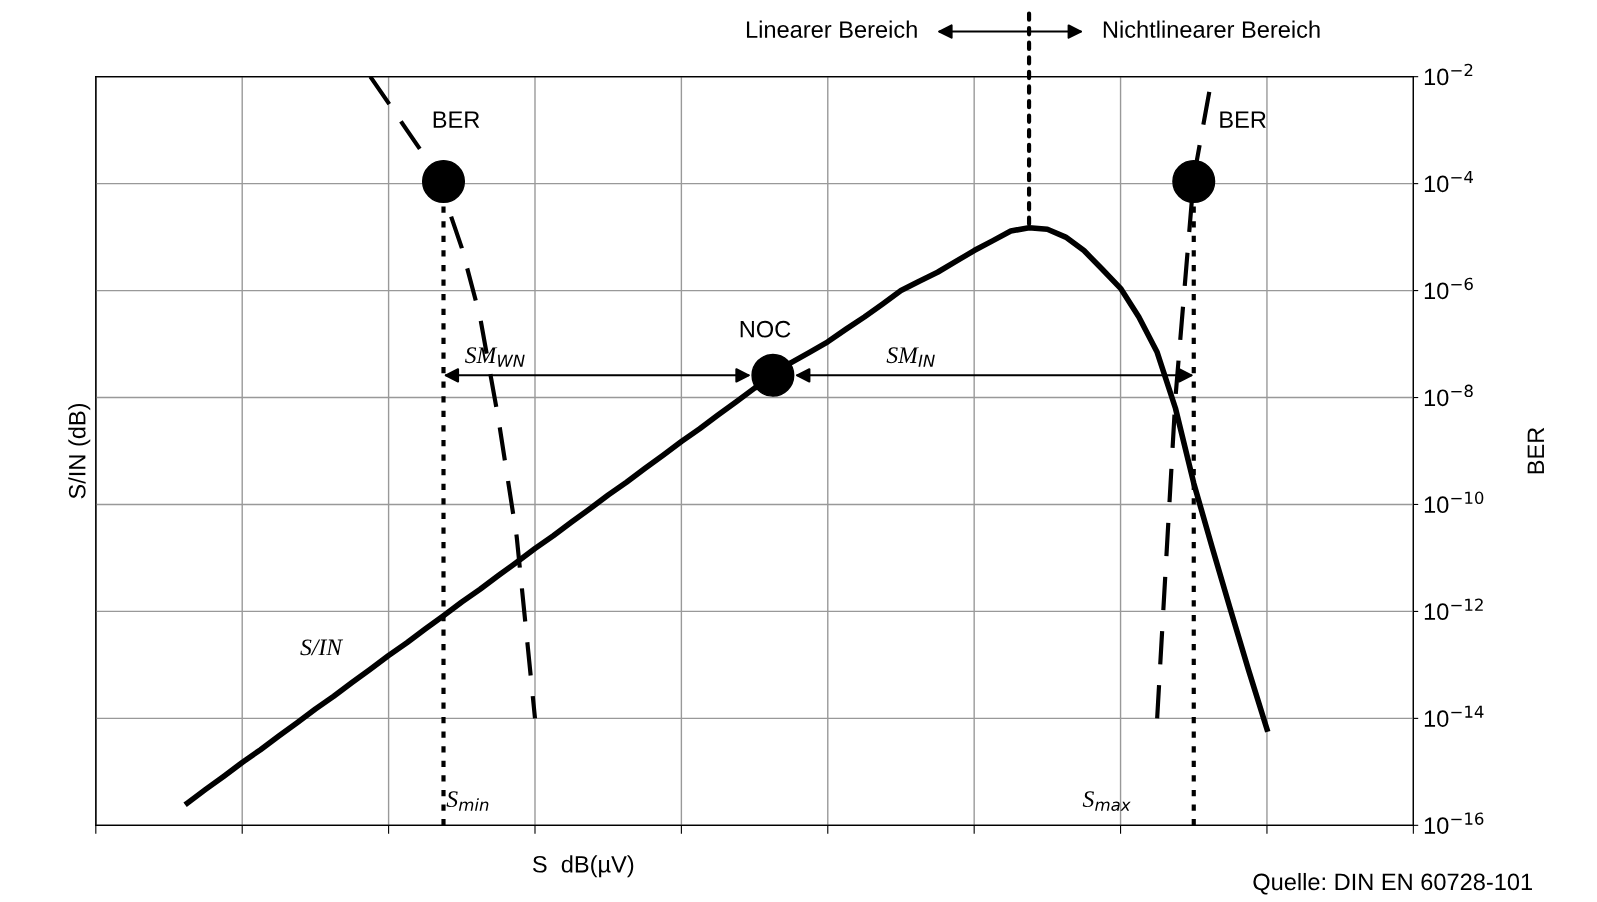 The image size is (1597, 902). I want to click on source-note: Quelle: DIN EN 60728-101, so click(1392, 883).